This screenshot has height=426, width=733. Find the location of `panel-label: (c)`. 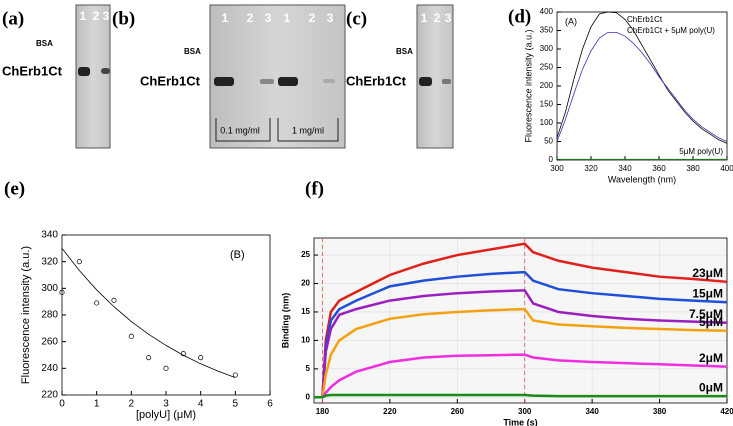

panel-label: (c) is located at coordinates (356, 18).